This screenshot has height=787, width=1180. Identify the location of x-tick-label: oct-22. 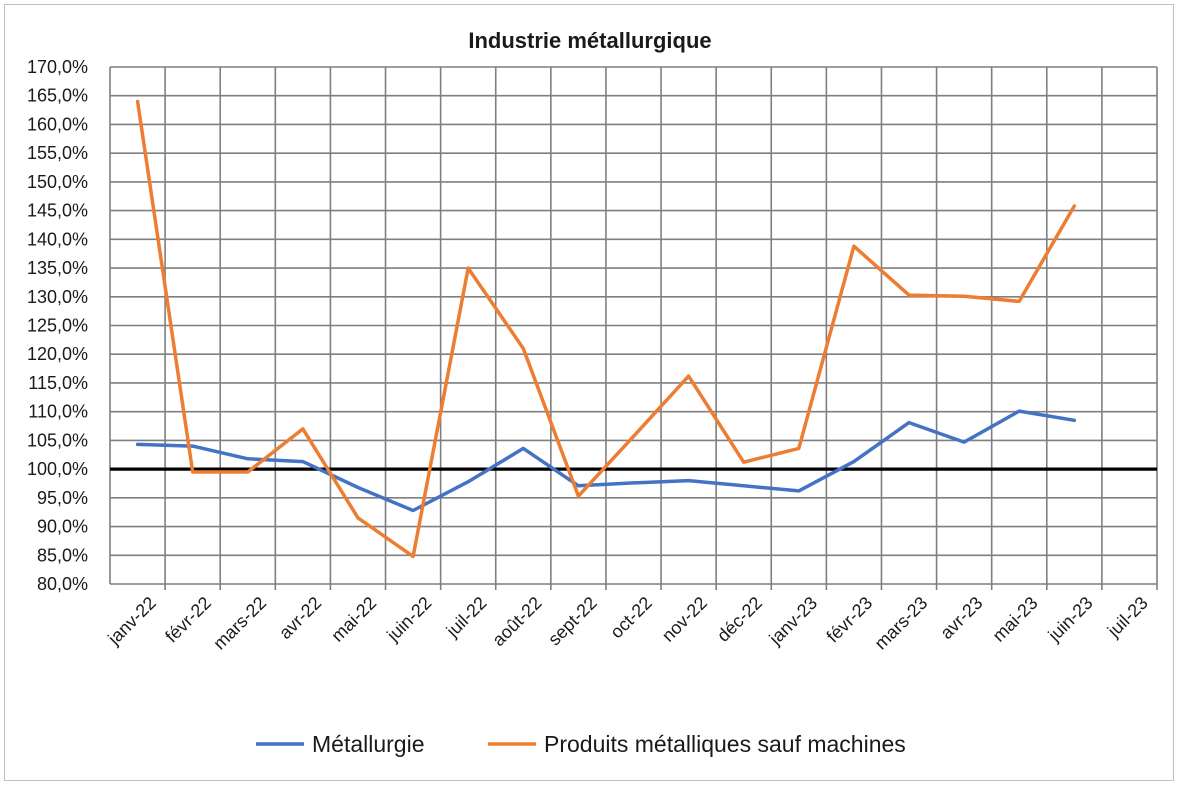
(631, 618).